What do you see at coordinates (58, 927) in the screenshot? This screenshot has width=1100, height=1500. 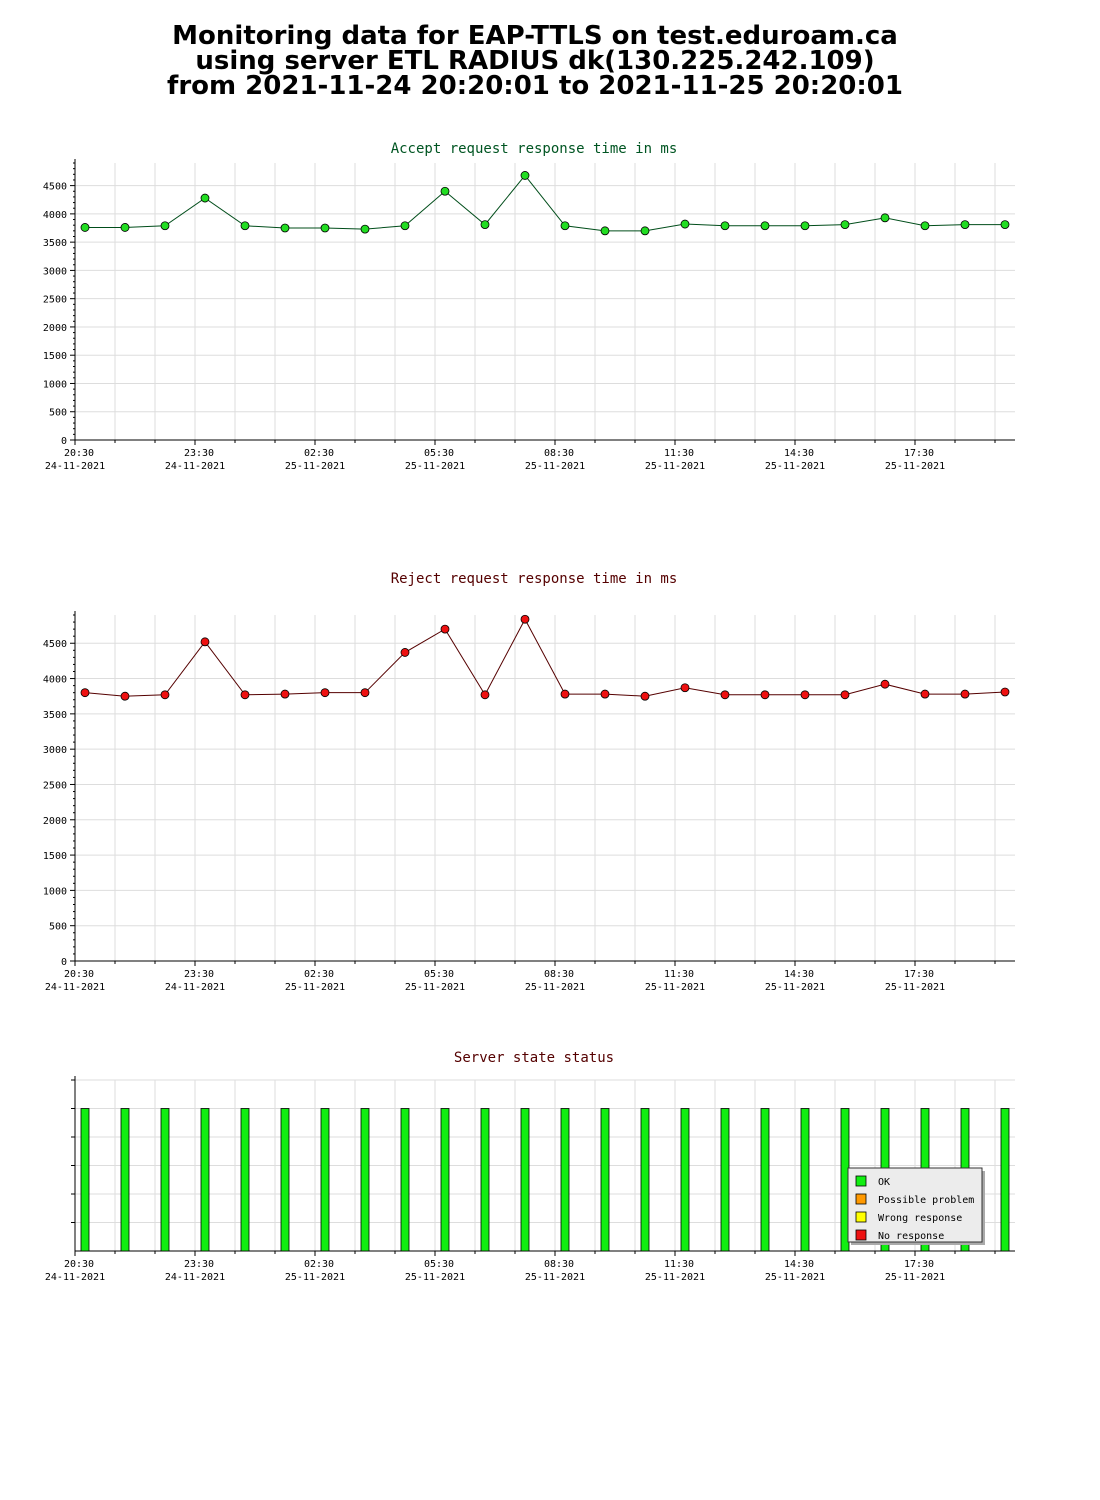 I see `y-tick-label: 500` at bounding box center [58, 927].